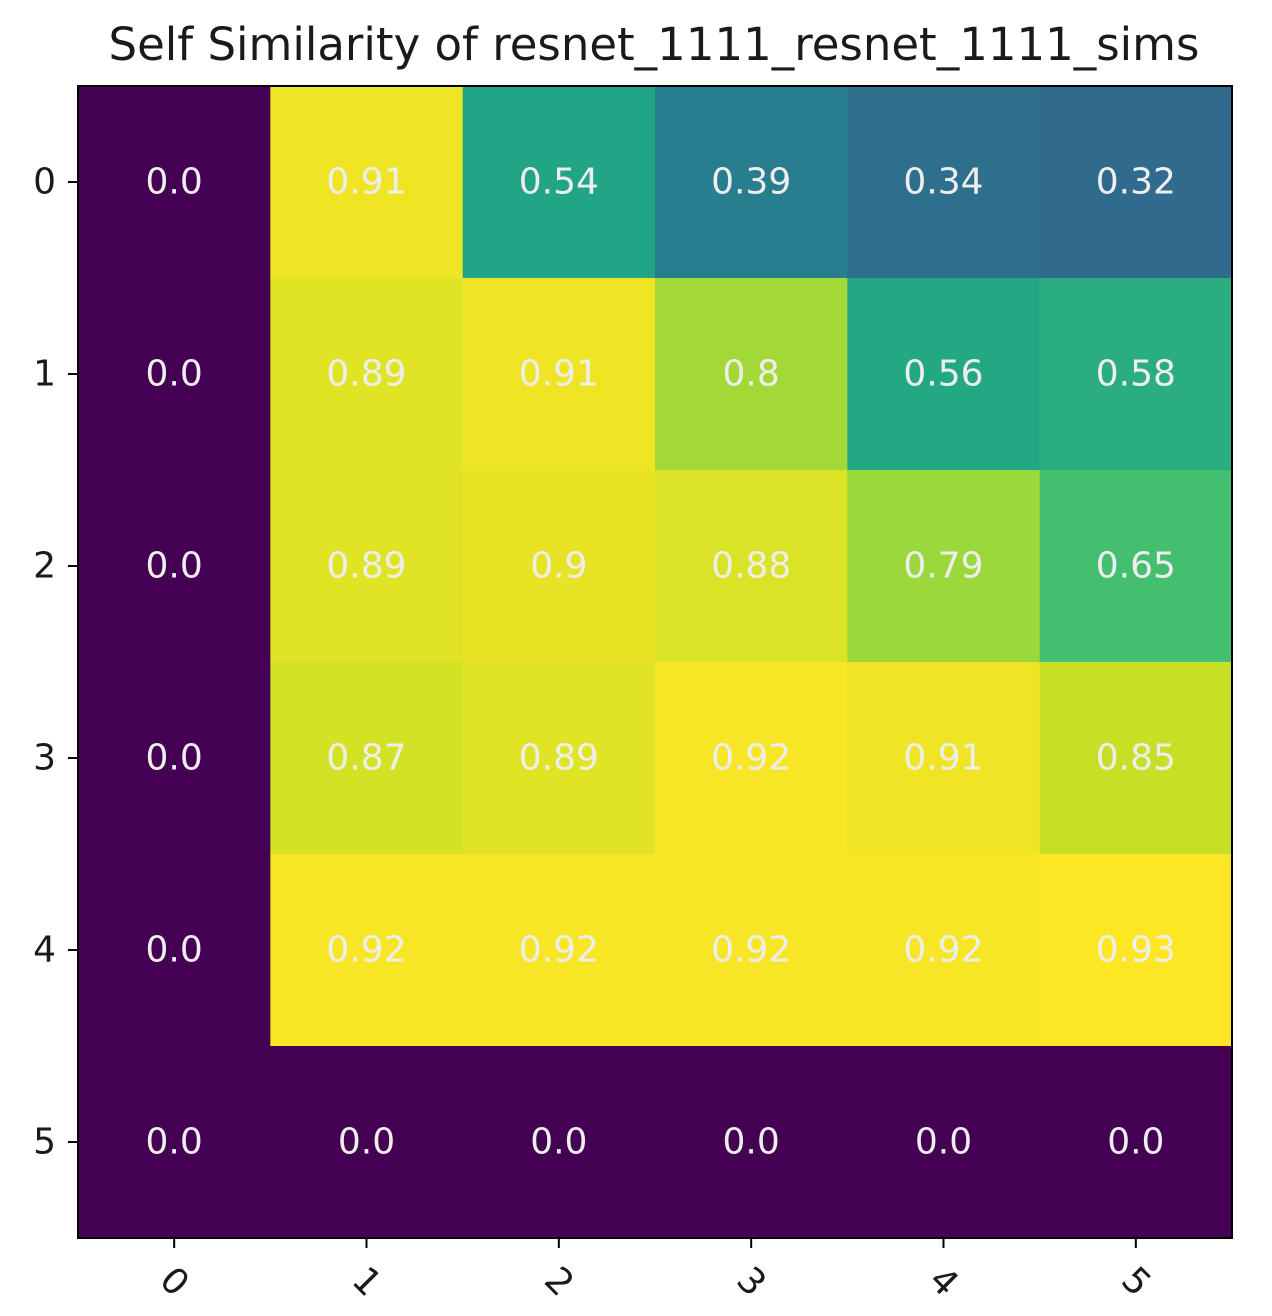 This screenshot has height=1316, width=1272. I want to click on y-axis: 0 1 2 3 4 5, so click(55, 662).